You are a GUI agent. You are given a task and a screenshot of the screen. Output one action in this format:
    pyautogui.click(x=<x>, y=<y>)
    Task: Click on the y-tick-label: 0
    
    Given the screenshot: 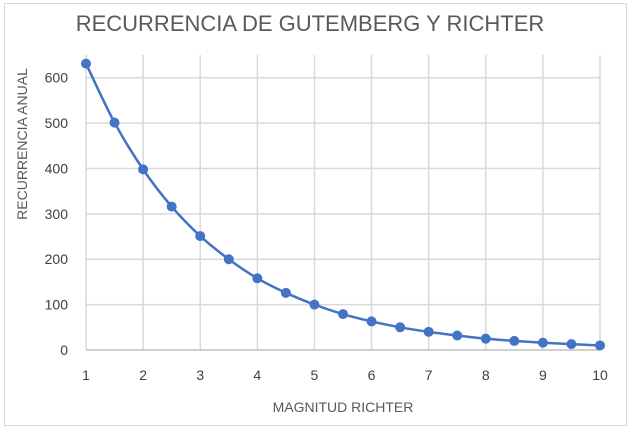 What is the action you would take?
    pyautogui.click(x=64, y=350)
    